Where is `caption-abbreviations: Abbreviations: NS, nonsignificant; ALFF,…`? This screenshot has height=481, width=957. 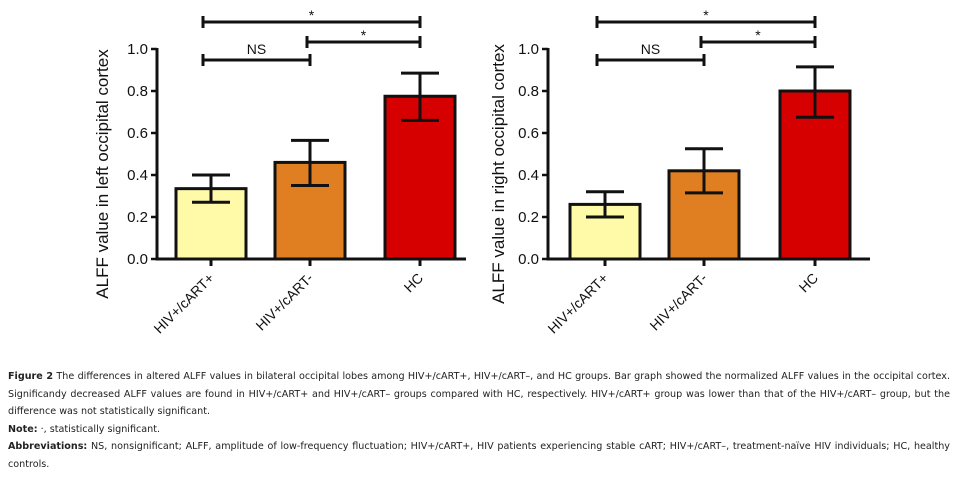
caption-abbreviations: Abbreviations: NS, nonsignificant; ALFF,… is located at coordinates (479, 455).